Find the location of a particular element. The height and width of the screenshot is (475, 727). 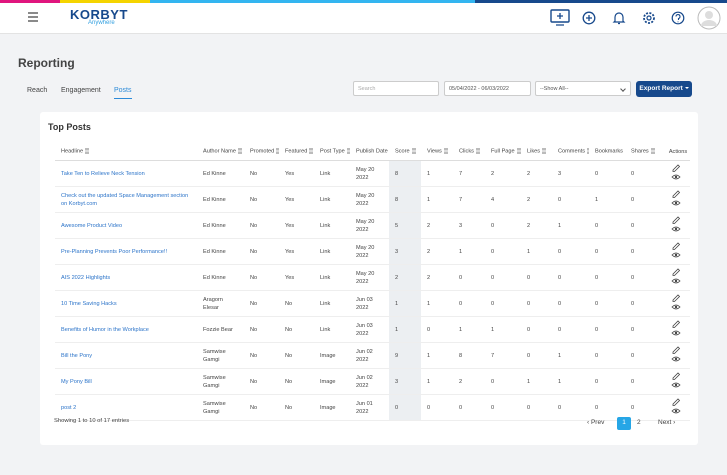

column-header: Headline is located at coordinates (126, 152).